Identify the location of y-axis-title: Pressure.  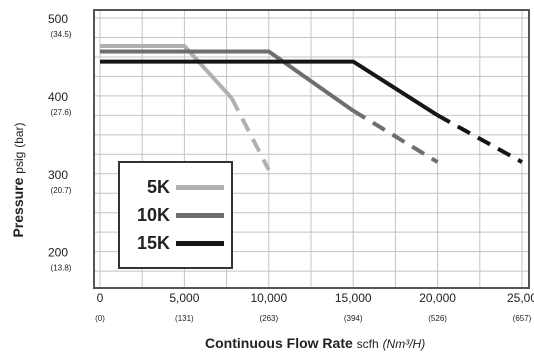
(18, 207).